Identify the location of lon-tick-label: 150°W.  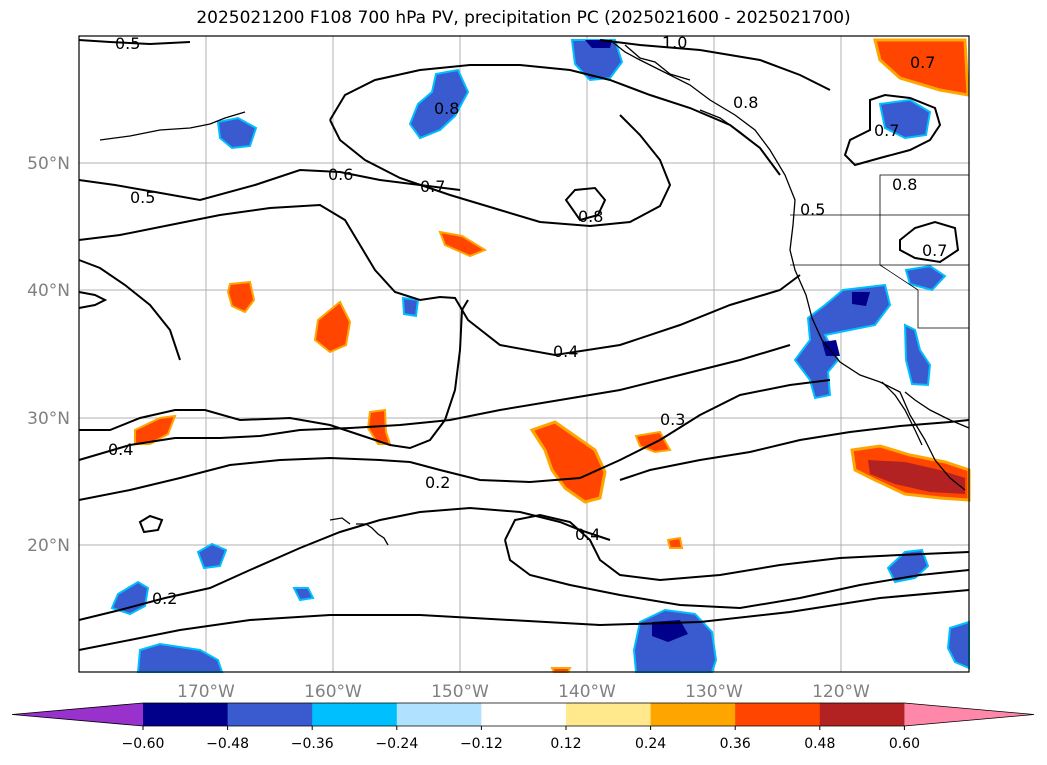
(460, 692).